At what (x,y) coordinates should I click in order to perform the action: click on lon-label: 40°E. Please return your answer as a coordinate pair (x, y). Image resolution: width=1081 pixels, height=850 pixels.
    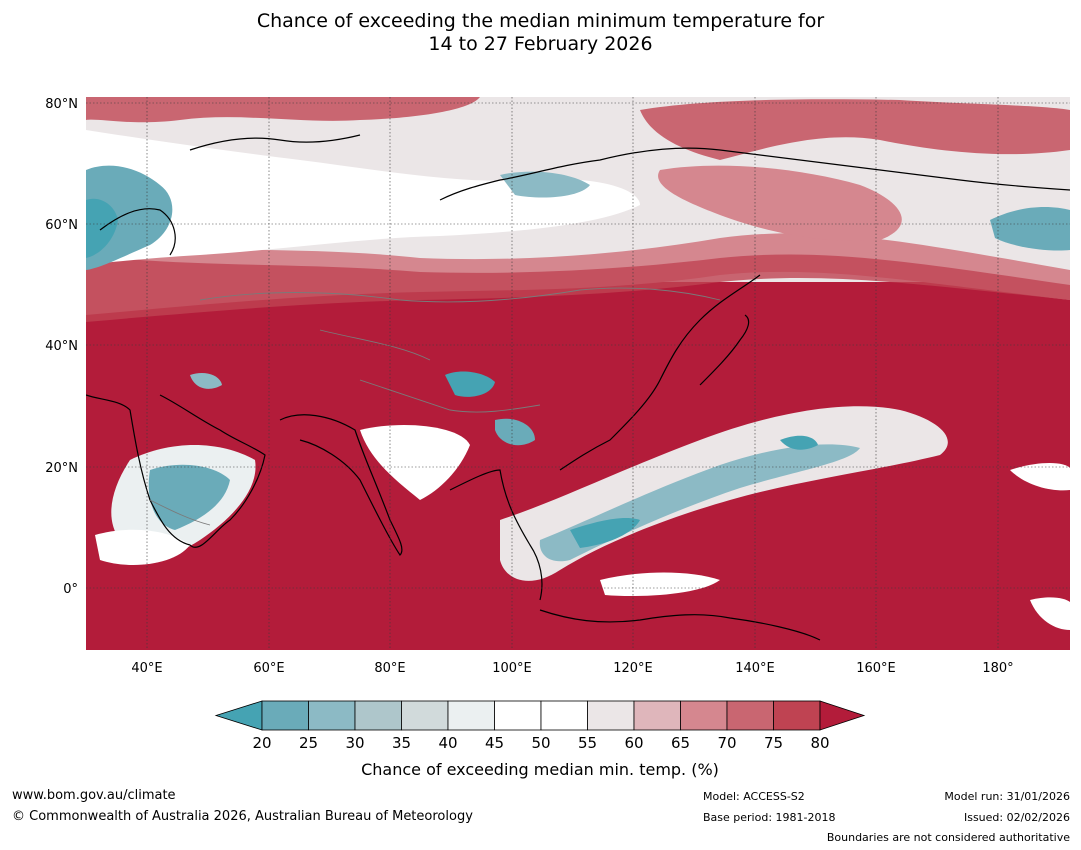
    Looking at the image, I should click on (146, 668).